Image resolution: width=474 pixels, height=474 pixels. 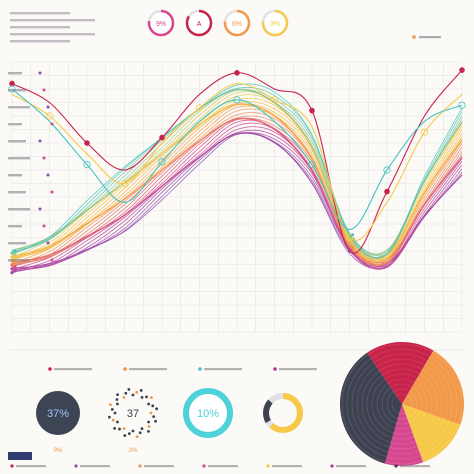 I want to click on pie-chart, so click(x=402, y=404).